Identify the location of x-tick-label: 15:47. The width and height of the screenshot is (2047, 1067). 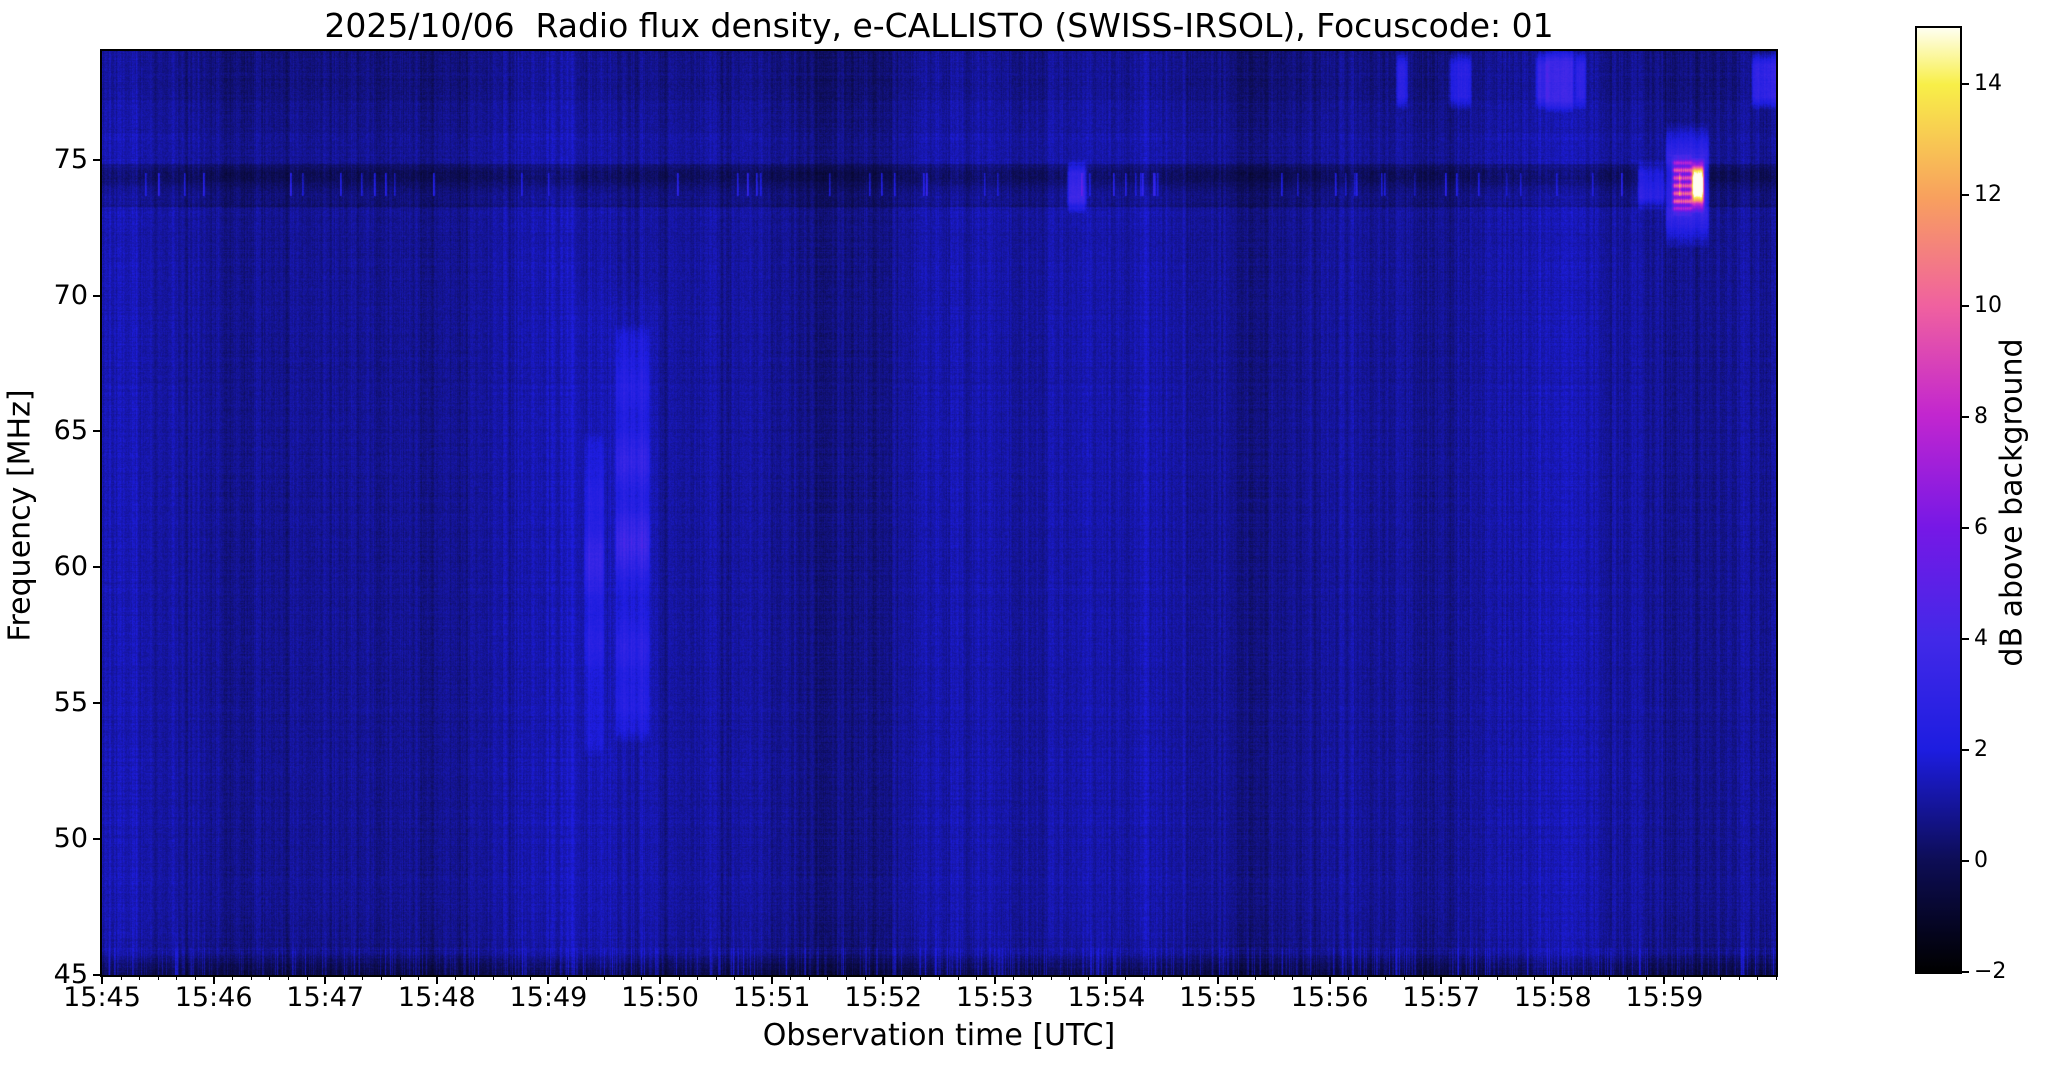
(325, 997).